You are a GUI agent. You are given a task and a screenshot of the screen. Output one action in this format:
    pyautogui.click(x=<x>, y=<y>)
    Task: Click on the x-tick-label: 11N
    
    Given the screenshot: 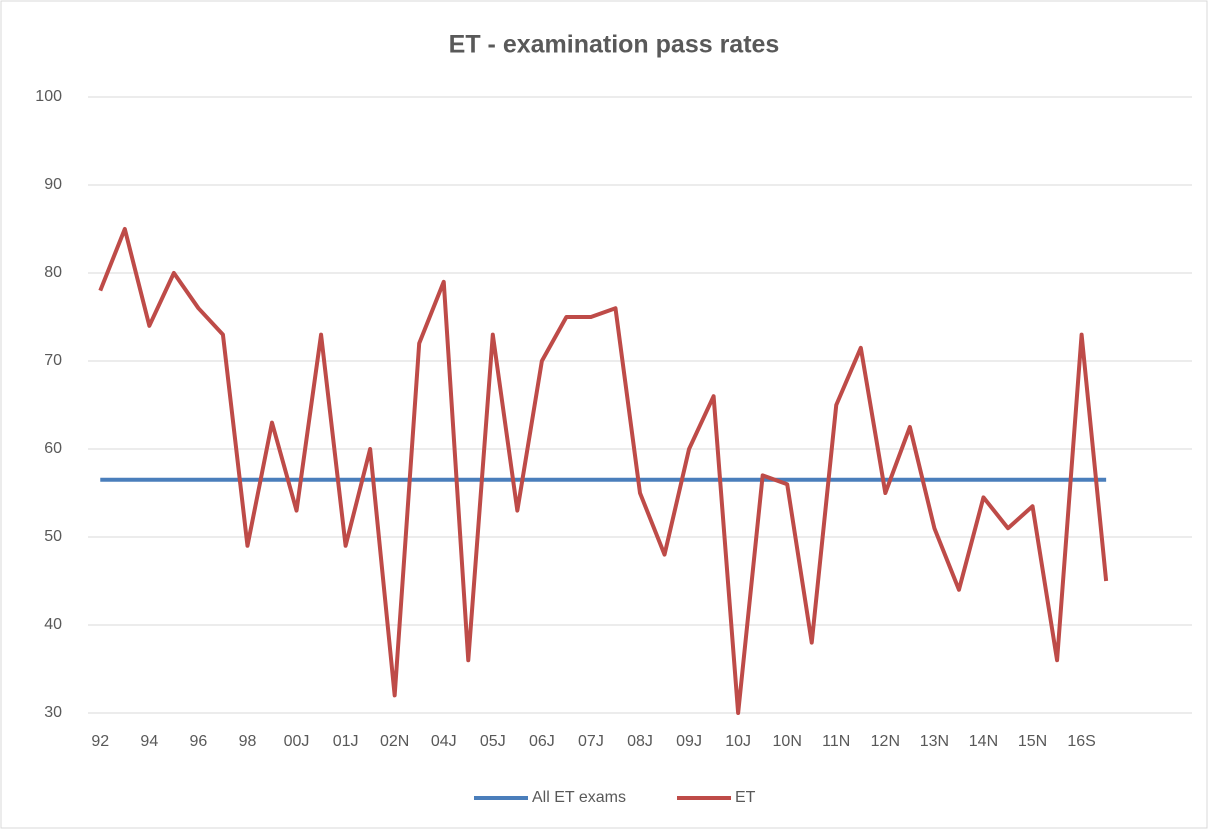 What is the action you would take?
    pyautogui.click(x=836, y=741)
    